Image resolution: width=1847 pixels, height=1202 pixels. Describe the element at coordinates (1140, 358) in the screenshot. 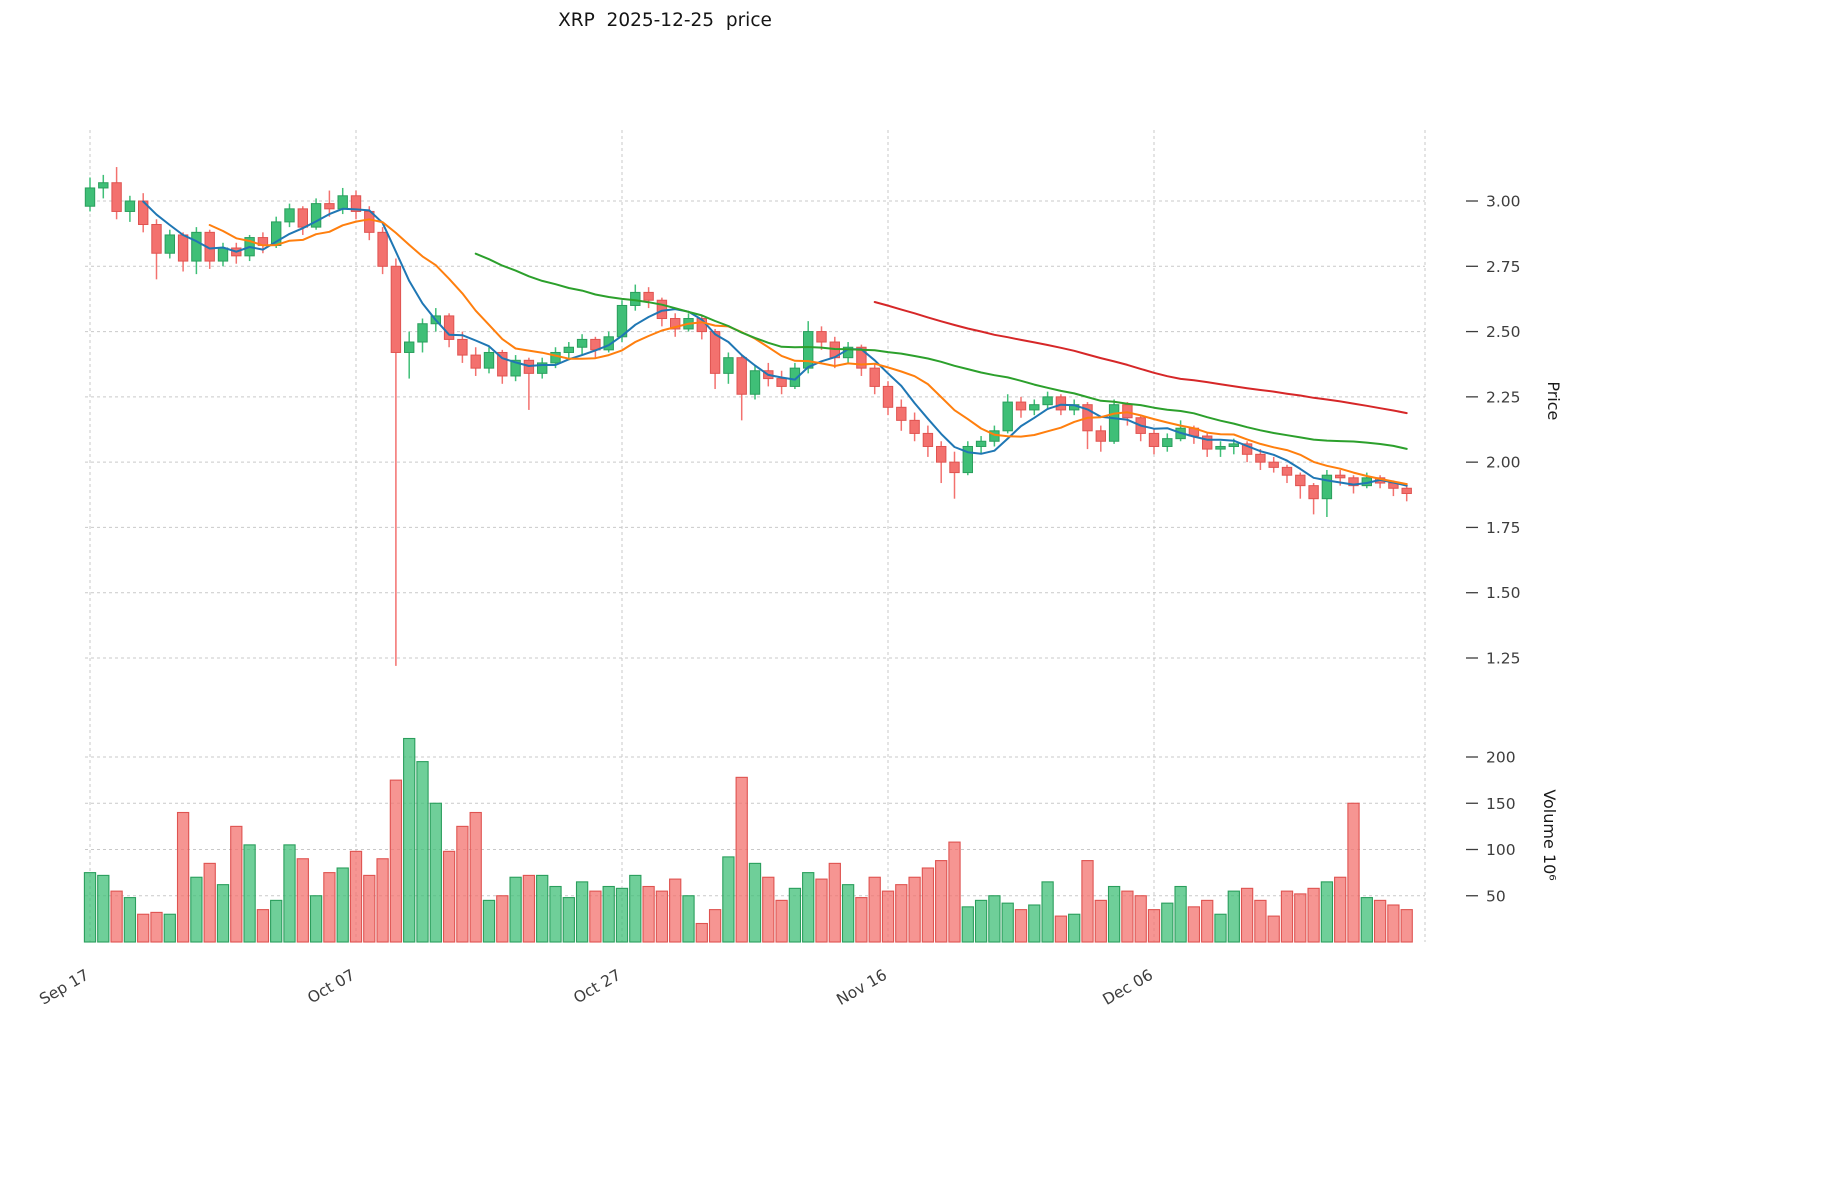

I see `ma-line-ma60` at that location.